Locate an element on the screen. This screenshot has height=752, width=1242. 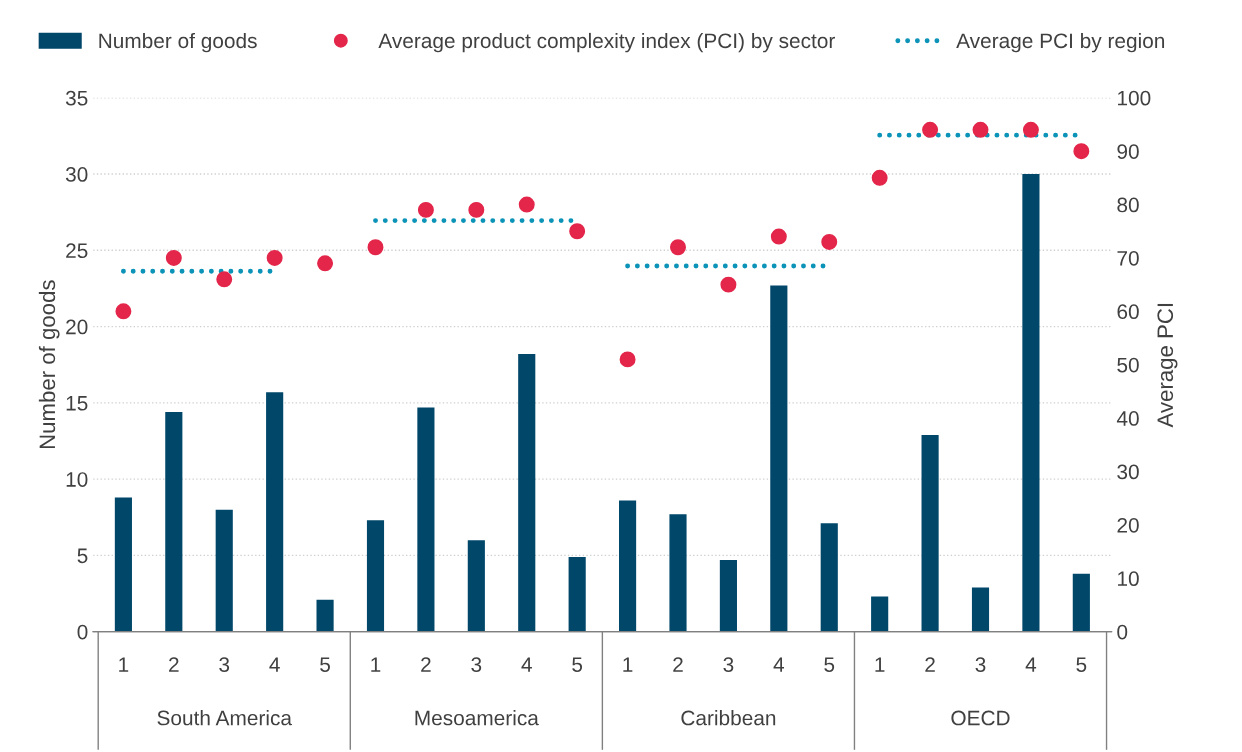
text: Mesoamerica is located at coordinates (477, 718).